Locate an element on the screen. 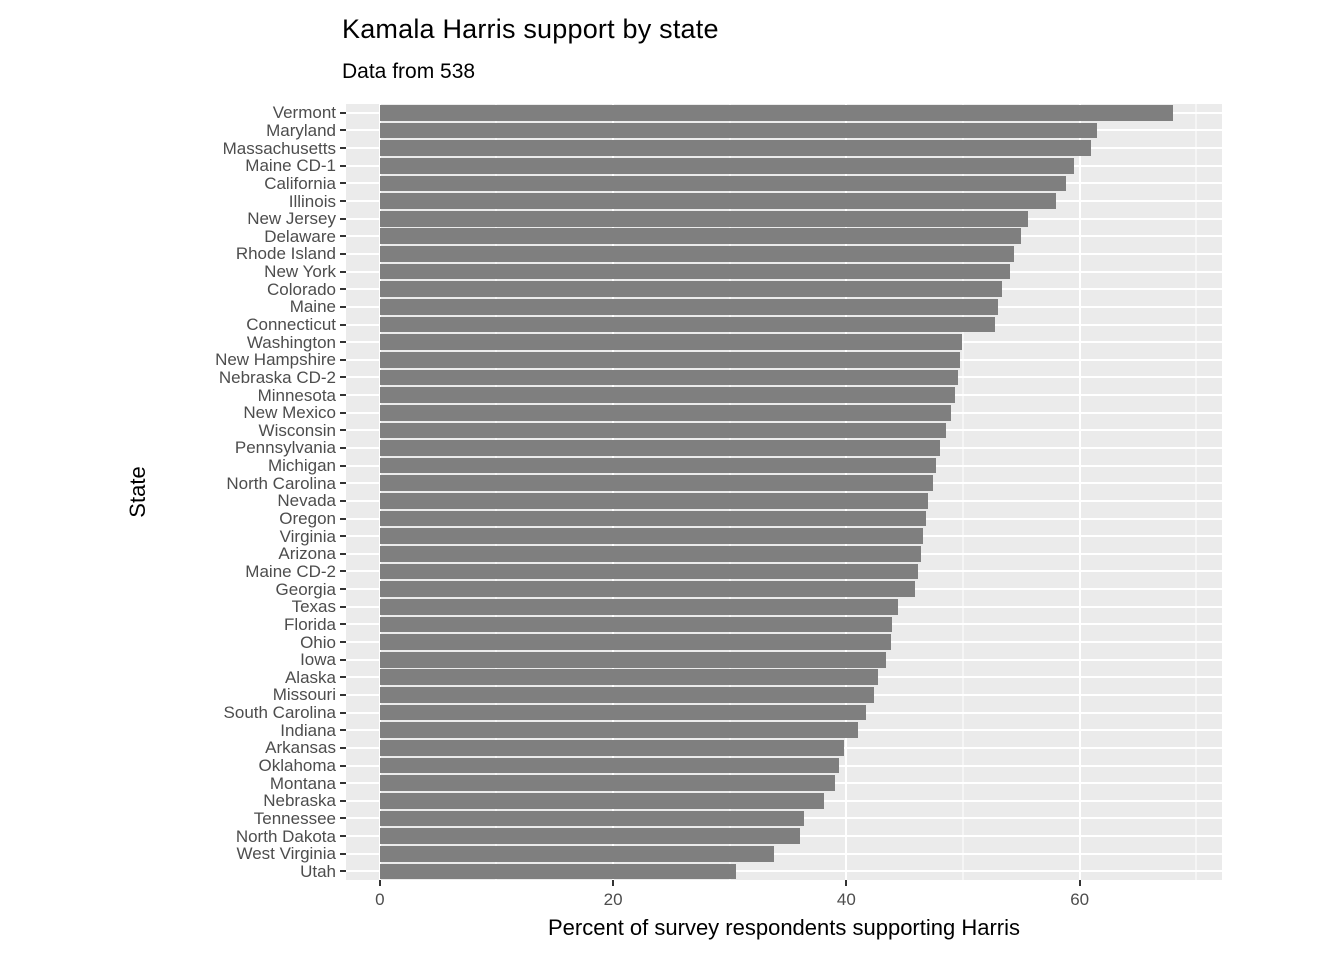  y-axis-label-row: California is located at coordinates (173, 184).